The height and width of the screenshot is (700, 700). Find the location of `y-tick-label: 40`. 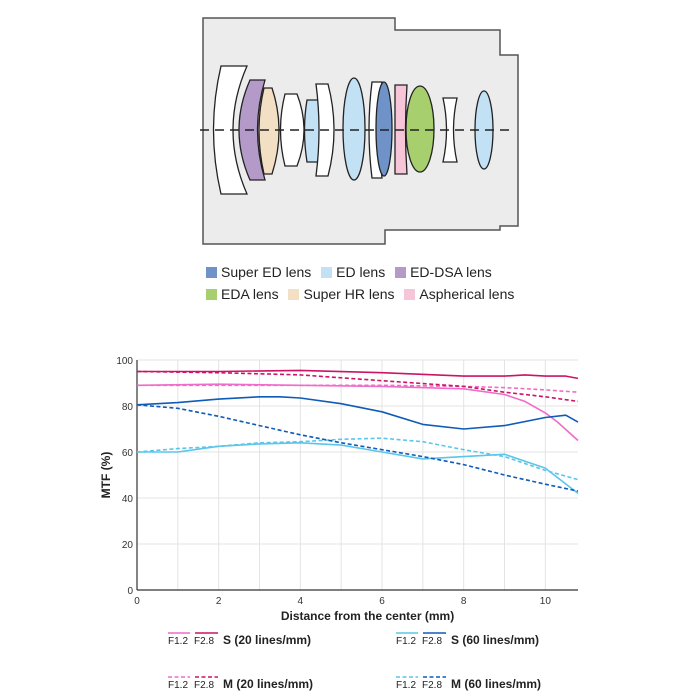

y-tick-label: 40 is located at coordinates (128, 499).